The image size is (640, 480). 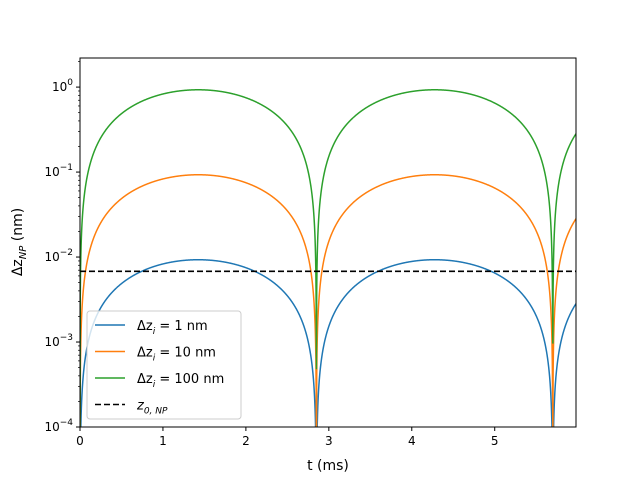 I want to click on x-tick-label: 4, so click(x=412, y=441).